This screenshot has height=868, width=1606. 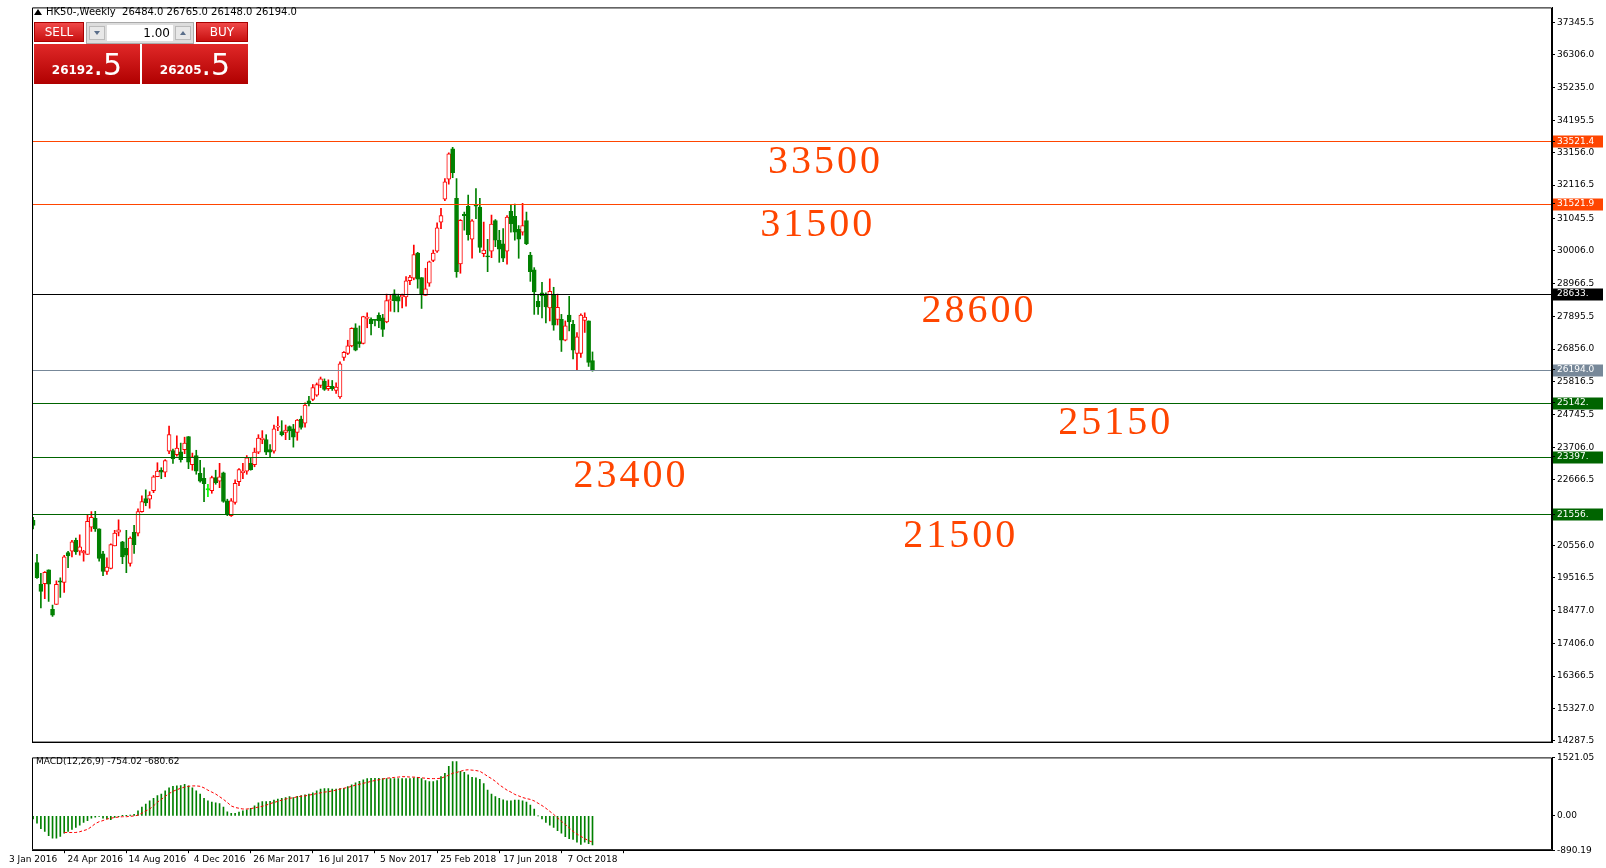 I want to click on sell-price-box: 26192.5, so click(x=87, y=64).